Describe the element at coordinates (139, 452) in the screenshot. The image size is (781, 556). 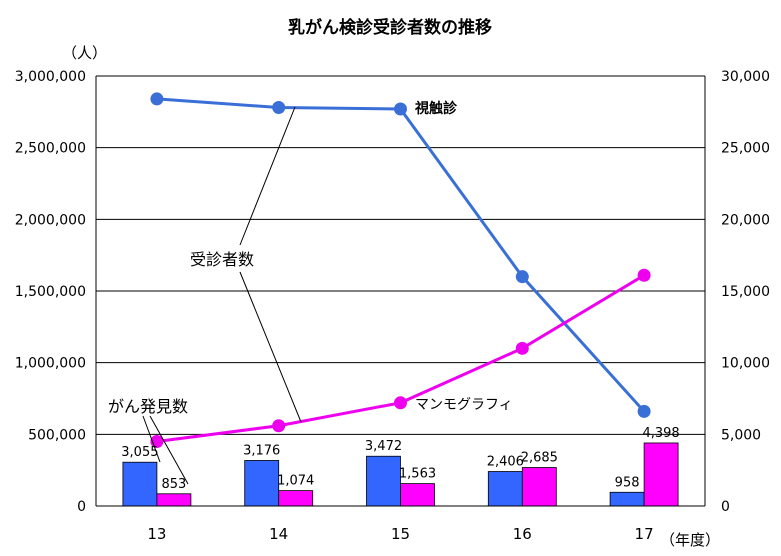
I see `bar-data-label: 3,055` at that location.